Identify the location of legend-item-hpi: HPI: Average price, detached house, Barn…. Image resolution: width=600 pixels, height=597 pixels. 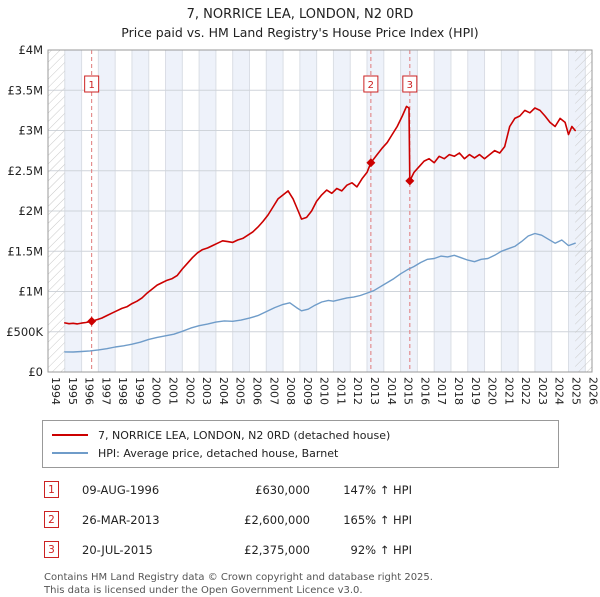
(300, 453).